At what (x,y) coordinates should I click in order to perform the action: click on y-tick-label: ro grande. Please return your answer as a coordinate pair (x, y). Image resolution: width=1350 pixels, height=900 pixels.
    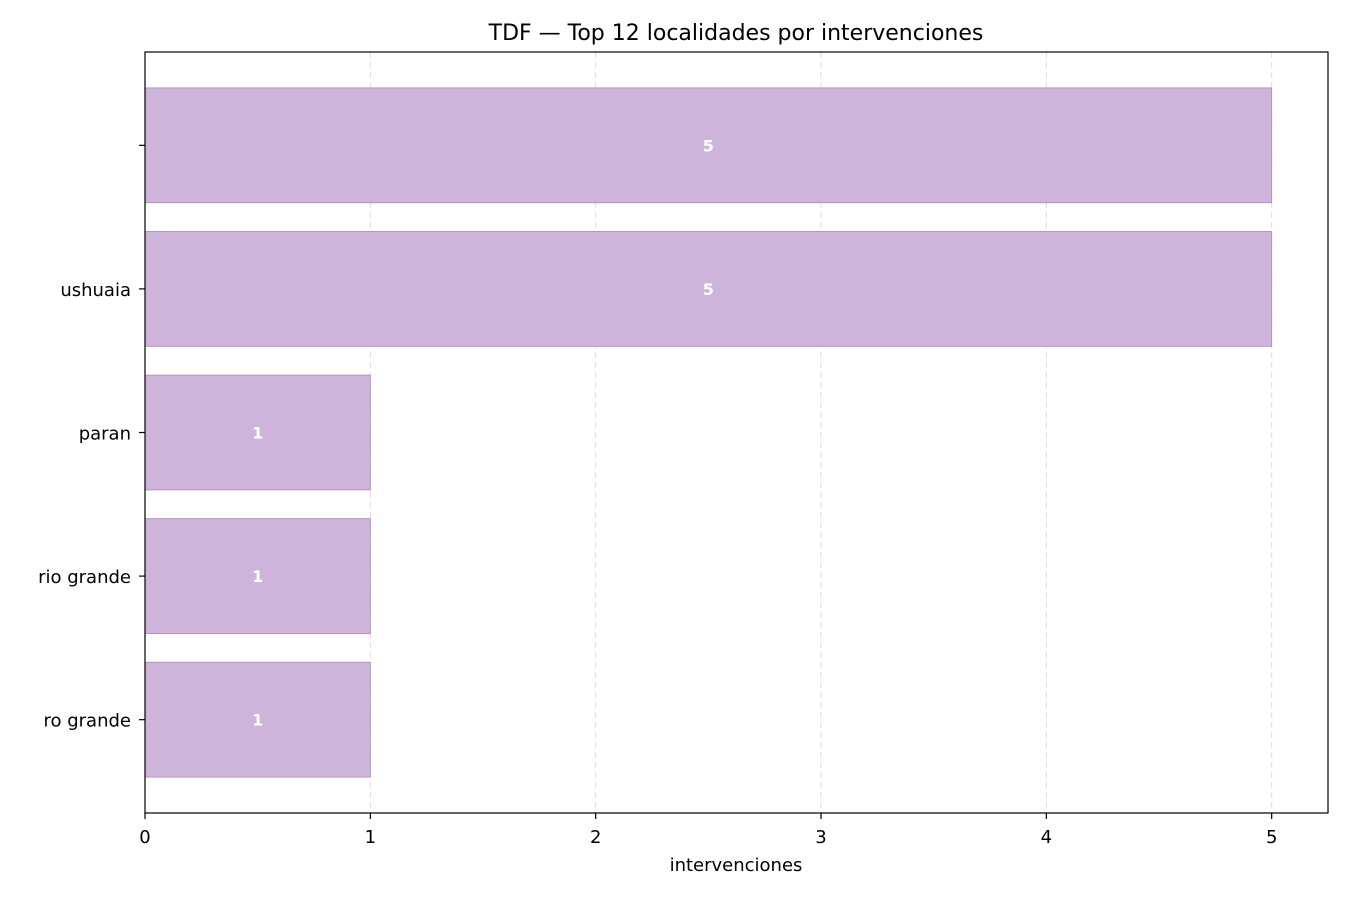
    Looking at the image, I should click on (87, 721).